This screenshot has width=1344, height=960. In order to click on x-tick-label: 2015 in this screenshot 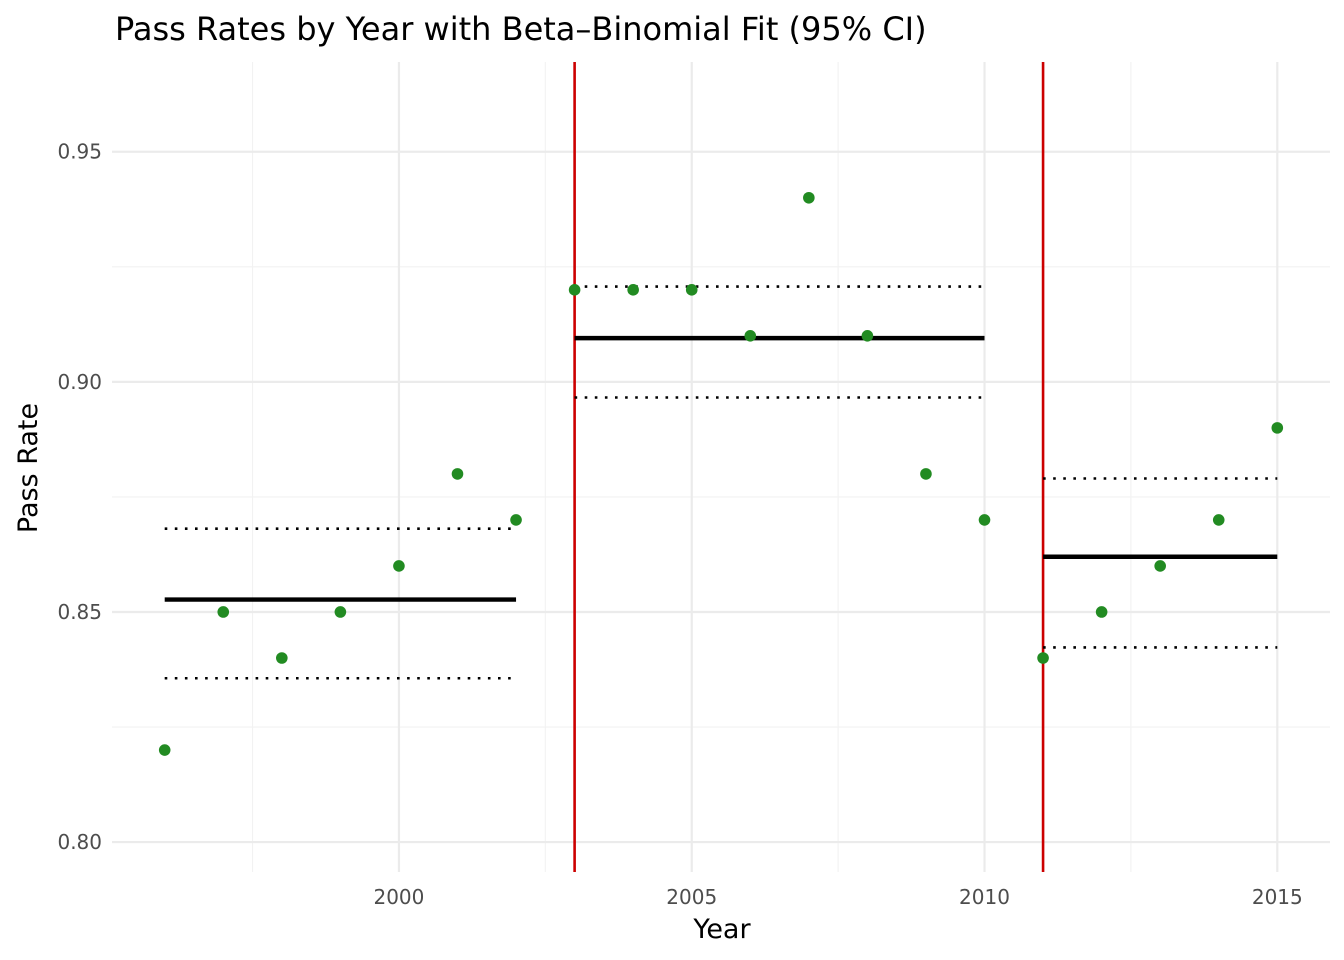, I will do `click(1277, 897)`.